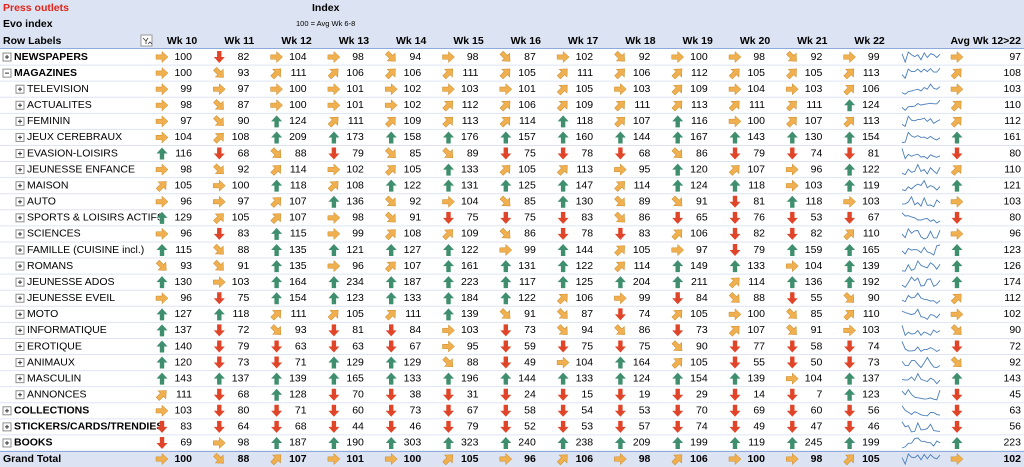 The height and width of the screenshot is (467, 1024). I want to click on cell-value: 111, so click(356, 121).